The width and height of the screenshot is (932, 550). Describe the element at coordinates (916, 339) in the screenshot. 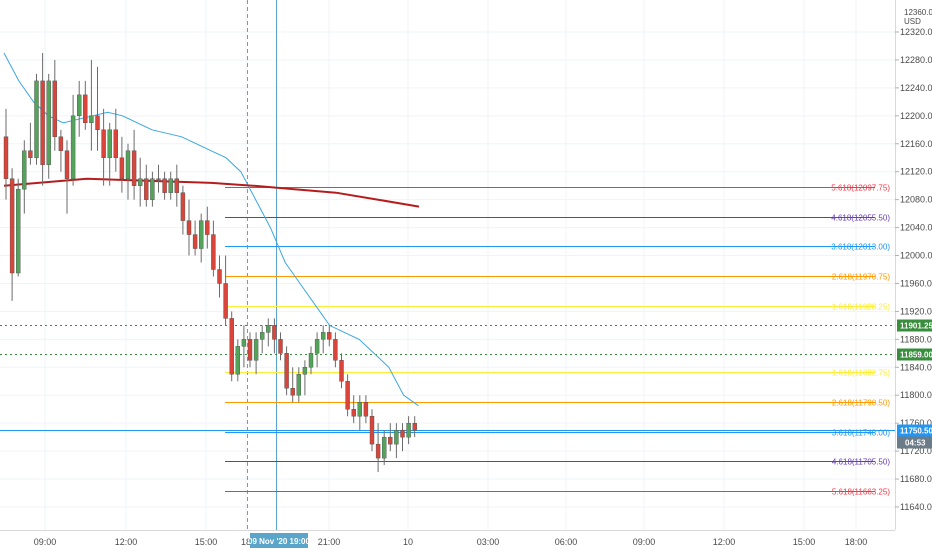

I see `y-tick-label: 11880.00` at that location.